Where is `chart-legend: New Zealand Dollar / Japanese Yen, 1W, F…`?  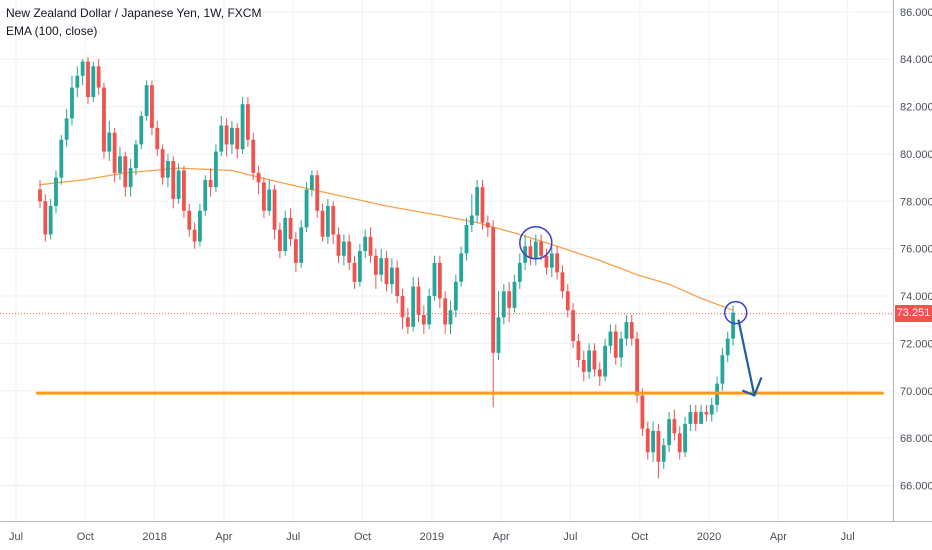 chart-legend: New Zealand Dollar / Japanese Yen, 1W, F… is located at coordinates (133, 22).